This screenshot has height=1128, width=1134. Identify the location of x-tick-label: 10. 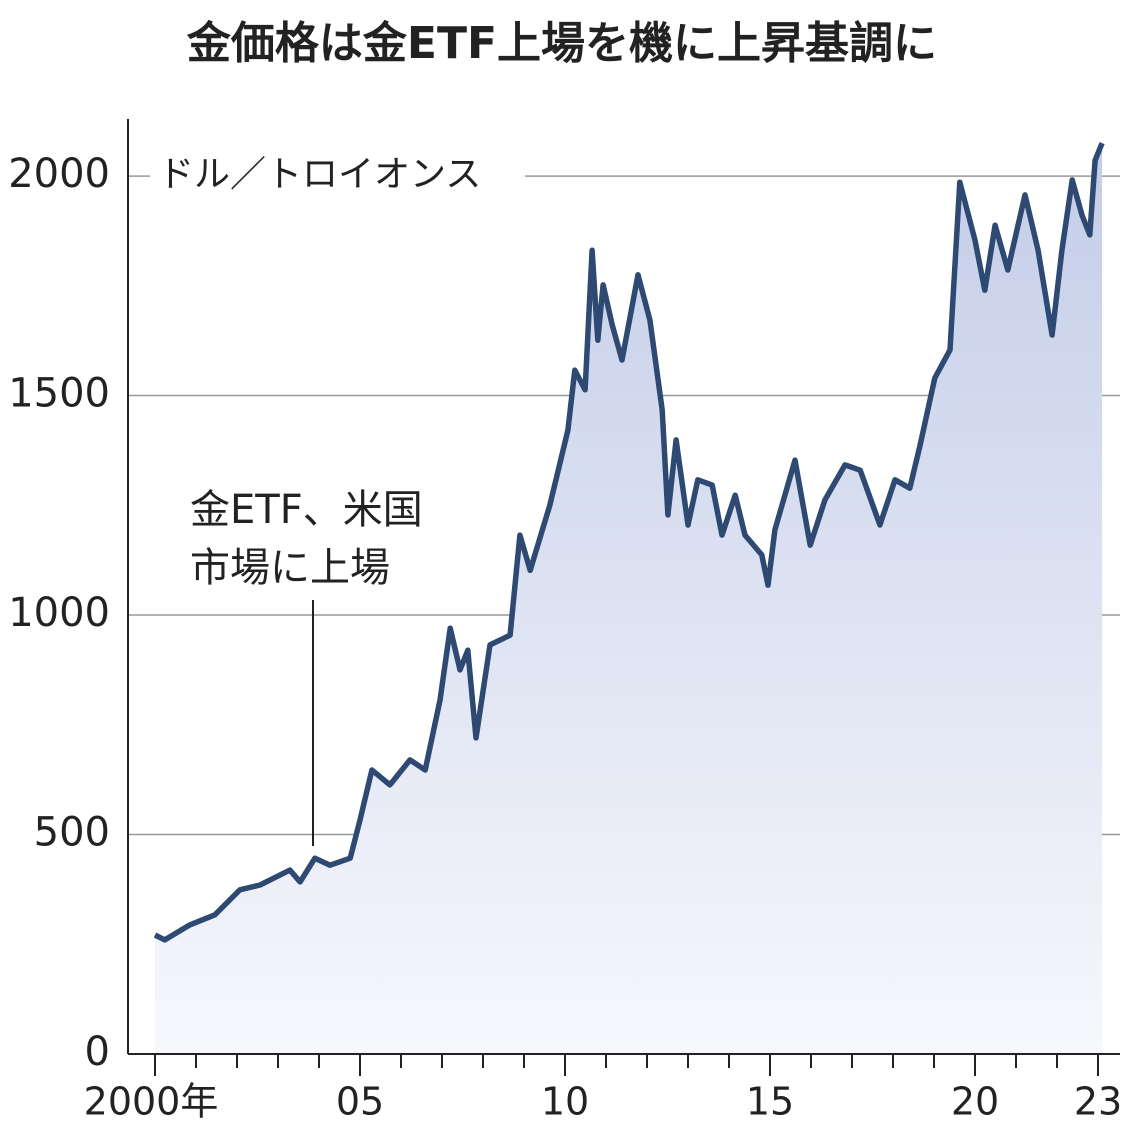
(565, 1102).